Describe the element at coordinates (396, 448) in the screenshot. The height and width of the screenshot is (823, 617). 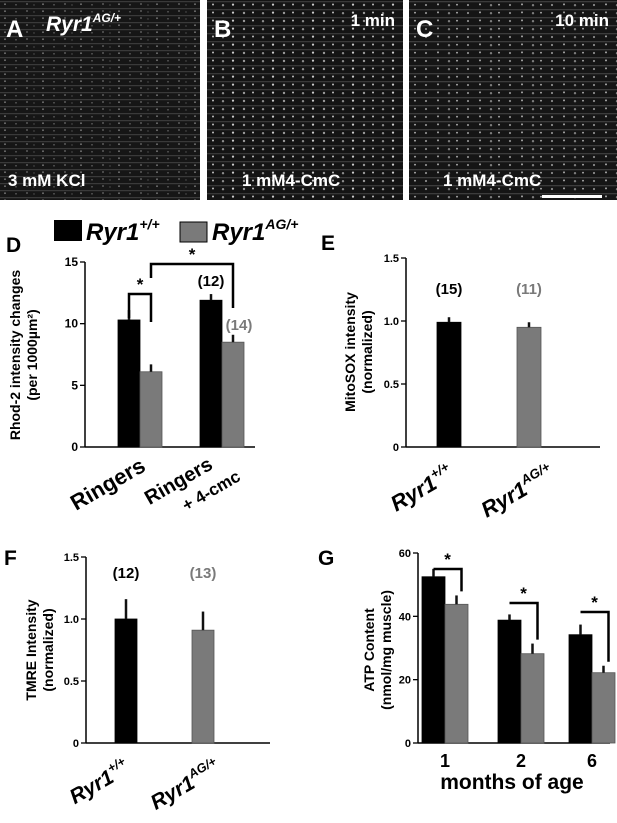
I see `e-ytick-label-0: 0` at that location.